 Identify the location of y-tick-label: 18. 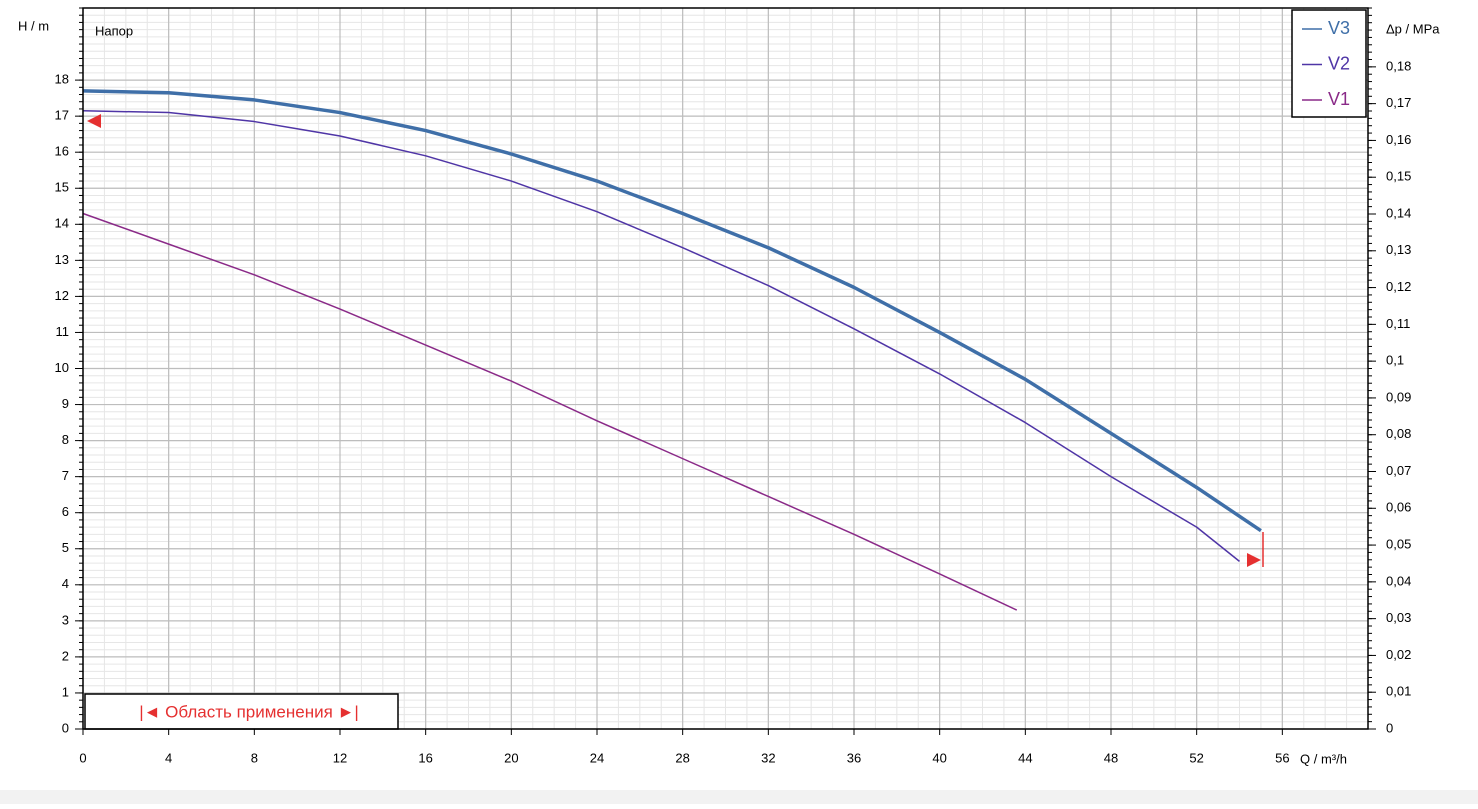
(62, 79).